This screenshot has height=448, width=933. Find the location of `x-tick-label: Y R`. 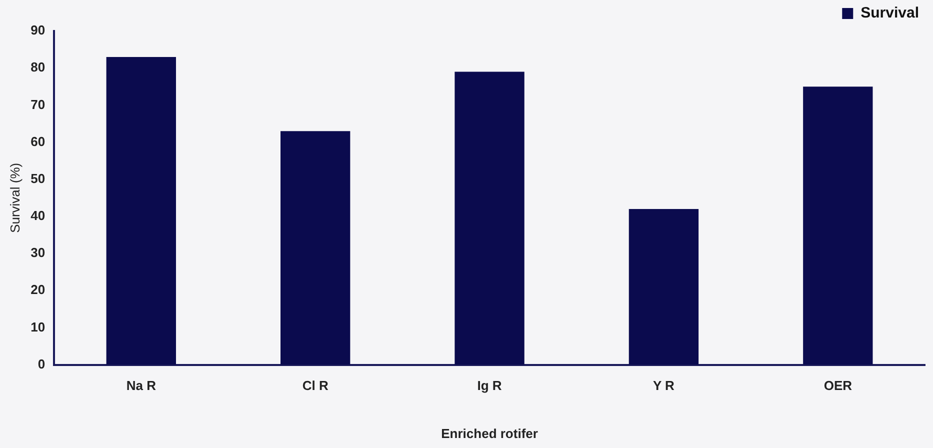

x-tick-label: Y R is located at coordinates (664, 386).